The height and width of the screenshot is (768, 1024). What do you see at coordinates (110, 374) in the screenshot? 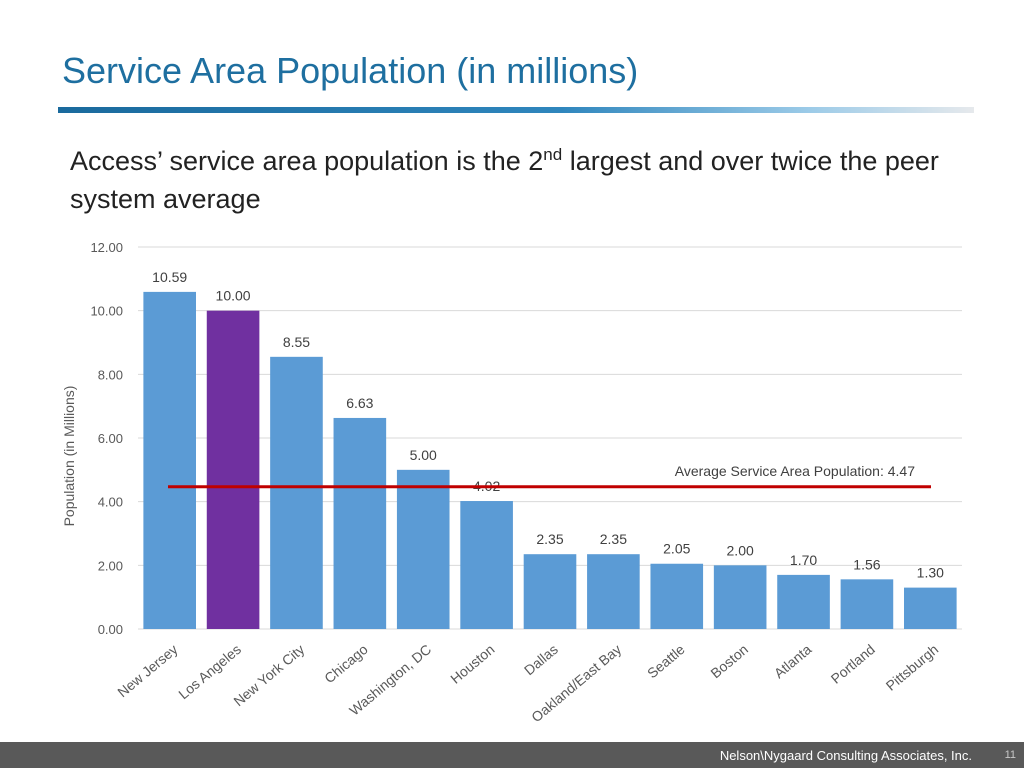
I see `y-tick-label: 8.00` at bounding box center [110, 374].